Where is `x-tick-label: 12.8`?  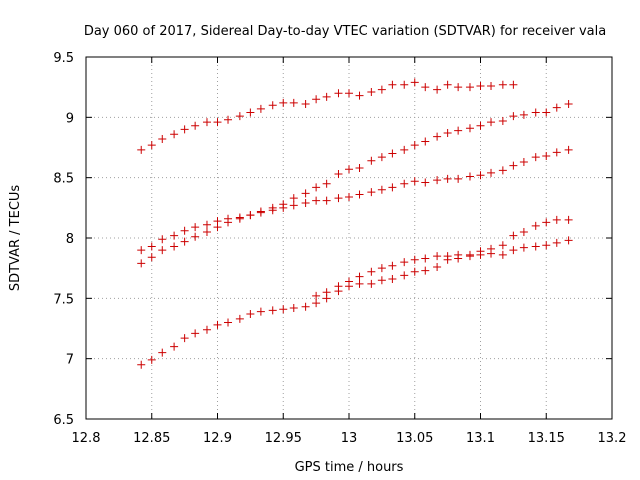
x-tick-label: 12.8 is located at coordinates (86, 438).